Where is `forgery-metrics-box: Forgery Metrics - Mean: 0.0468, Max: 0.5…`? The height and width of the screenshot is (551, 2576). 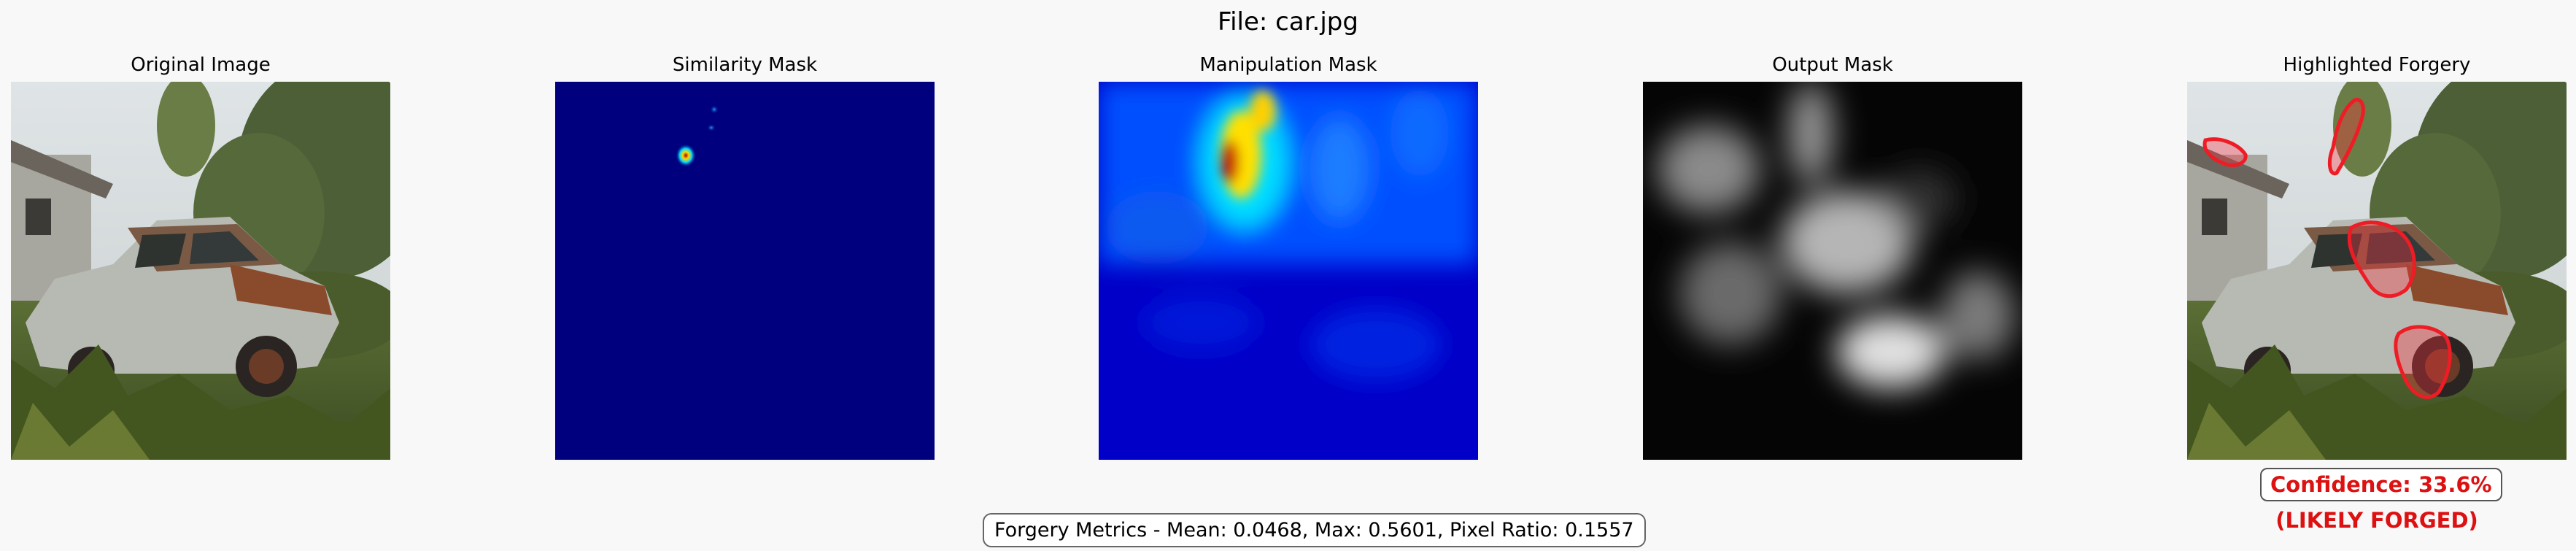
forgery-metrics-box: Forgery Metrics - Mean: 0.0468, Max: 0.5… is located at coordinates (1314, 530).